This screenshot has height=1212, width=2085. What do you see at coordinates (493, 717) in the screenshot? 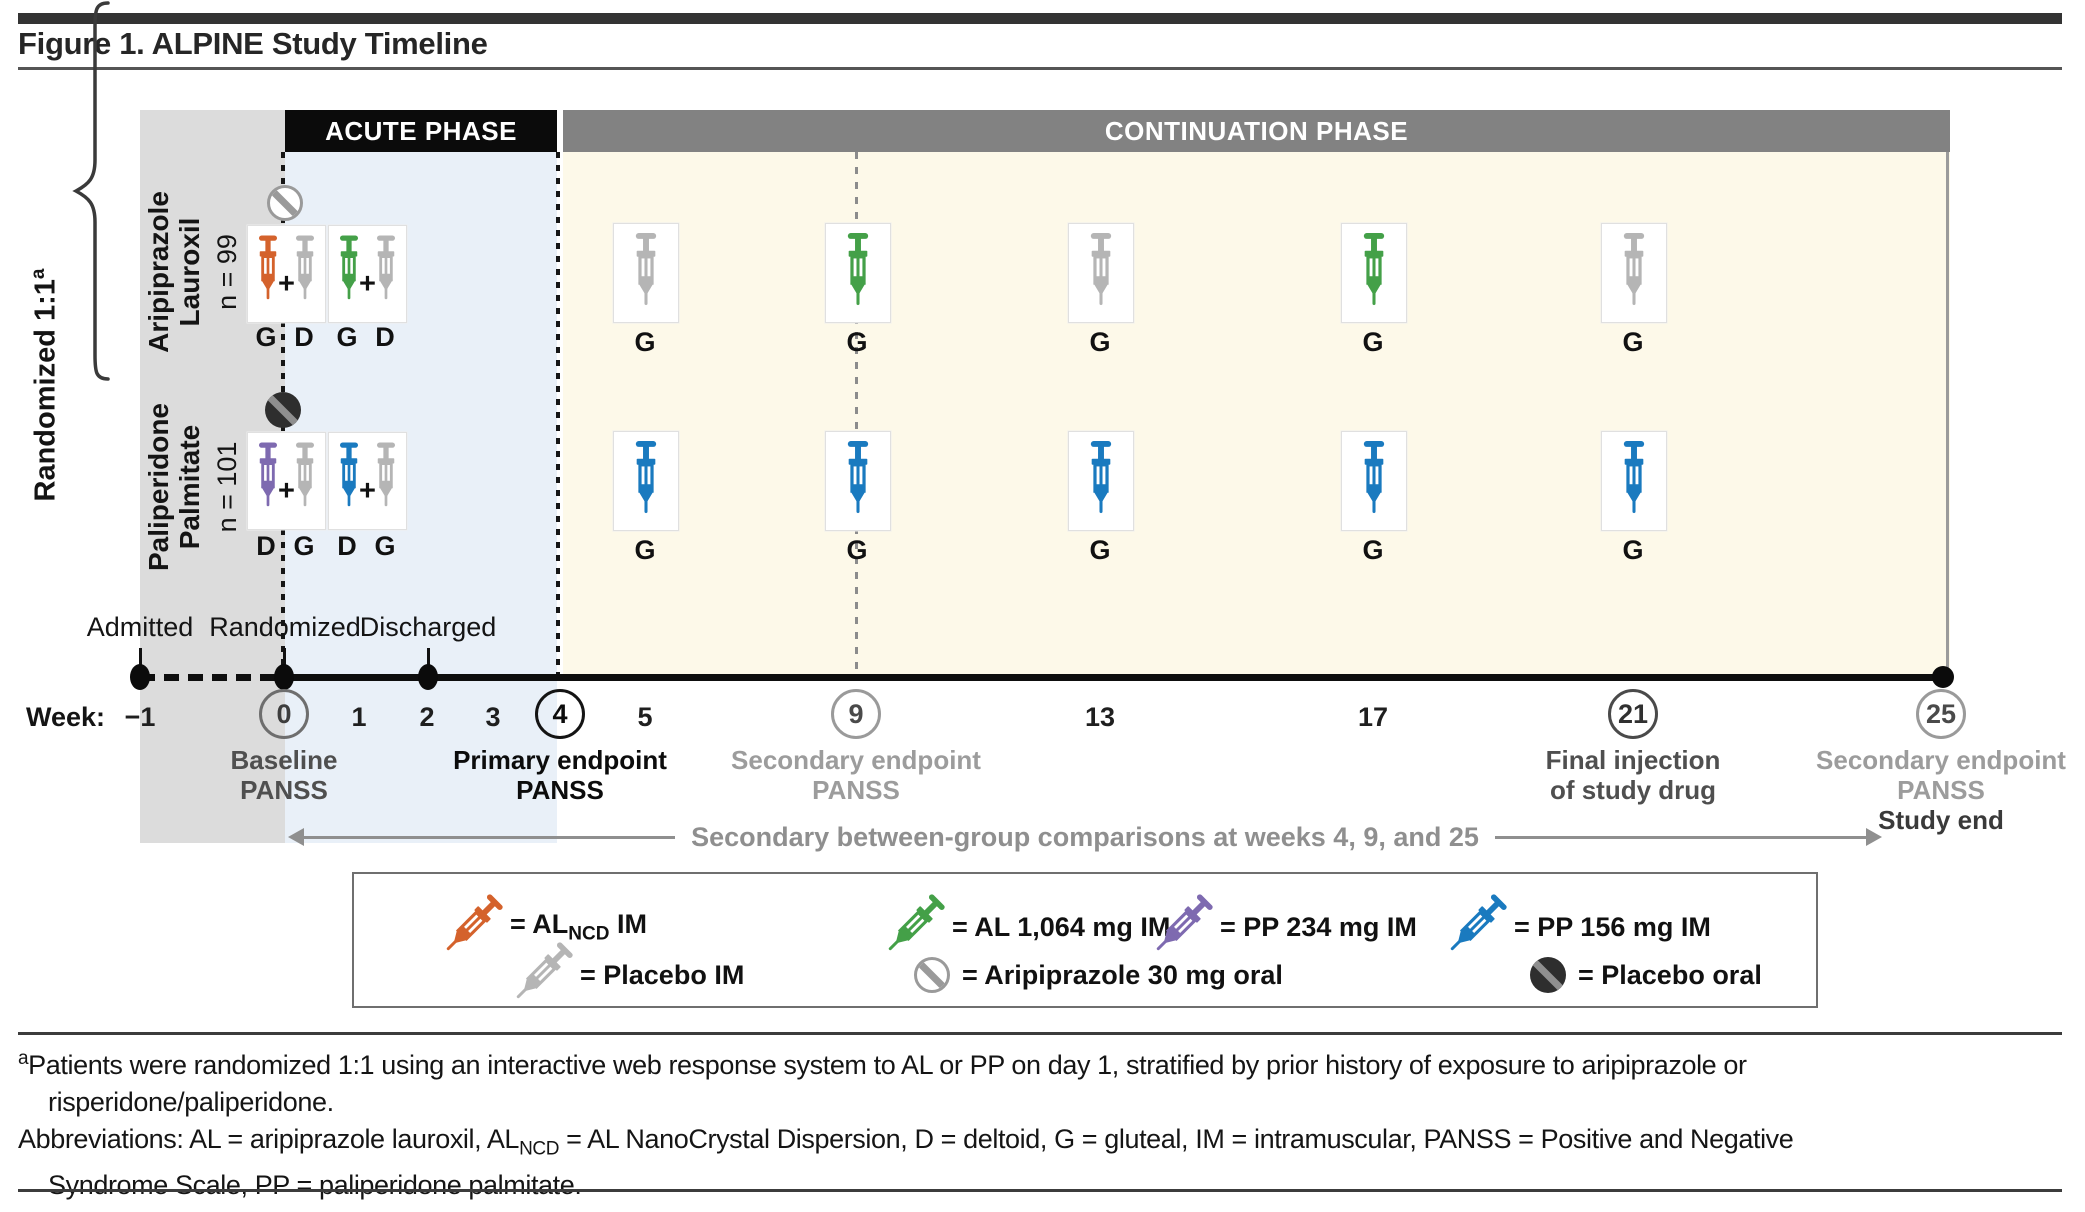
I see `week-tick: 3` at bounding box center [493, 717].